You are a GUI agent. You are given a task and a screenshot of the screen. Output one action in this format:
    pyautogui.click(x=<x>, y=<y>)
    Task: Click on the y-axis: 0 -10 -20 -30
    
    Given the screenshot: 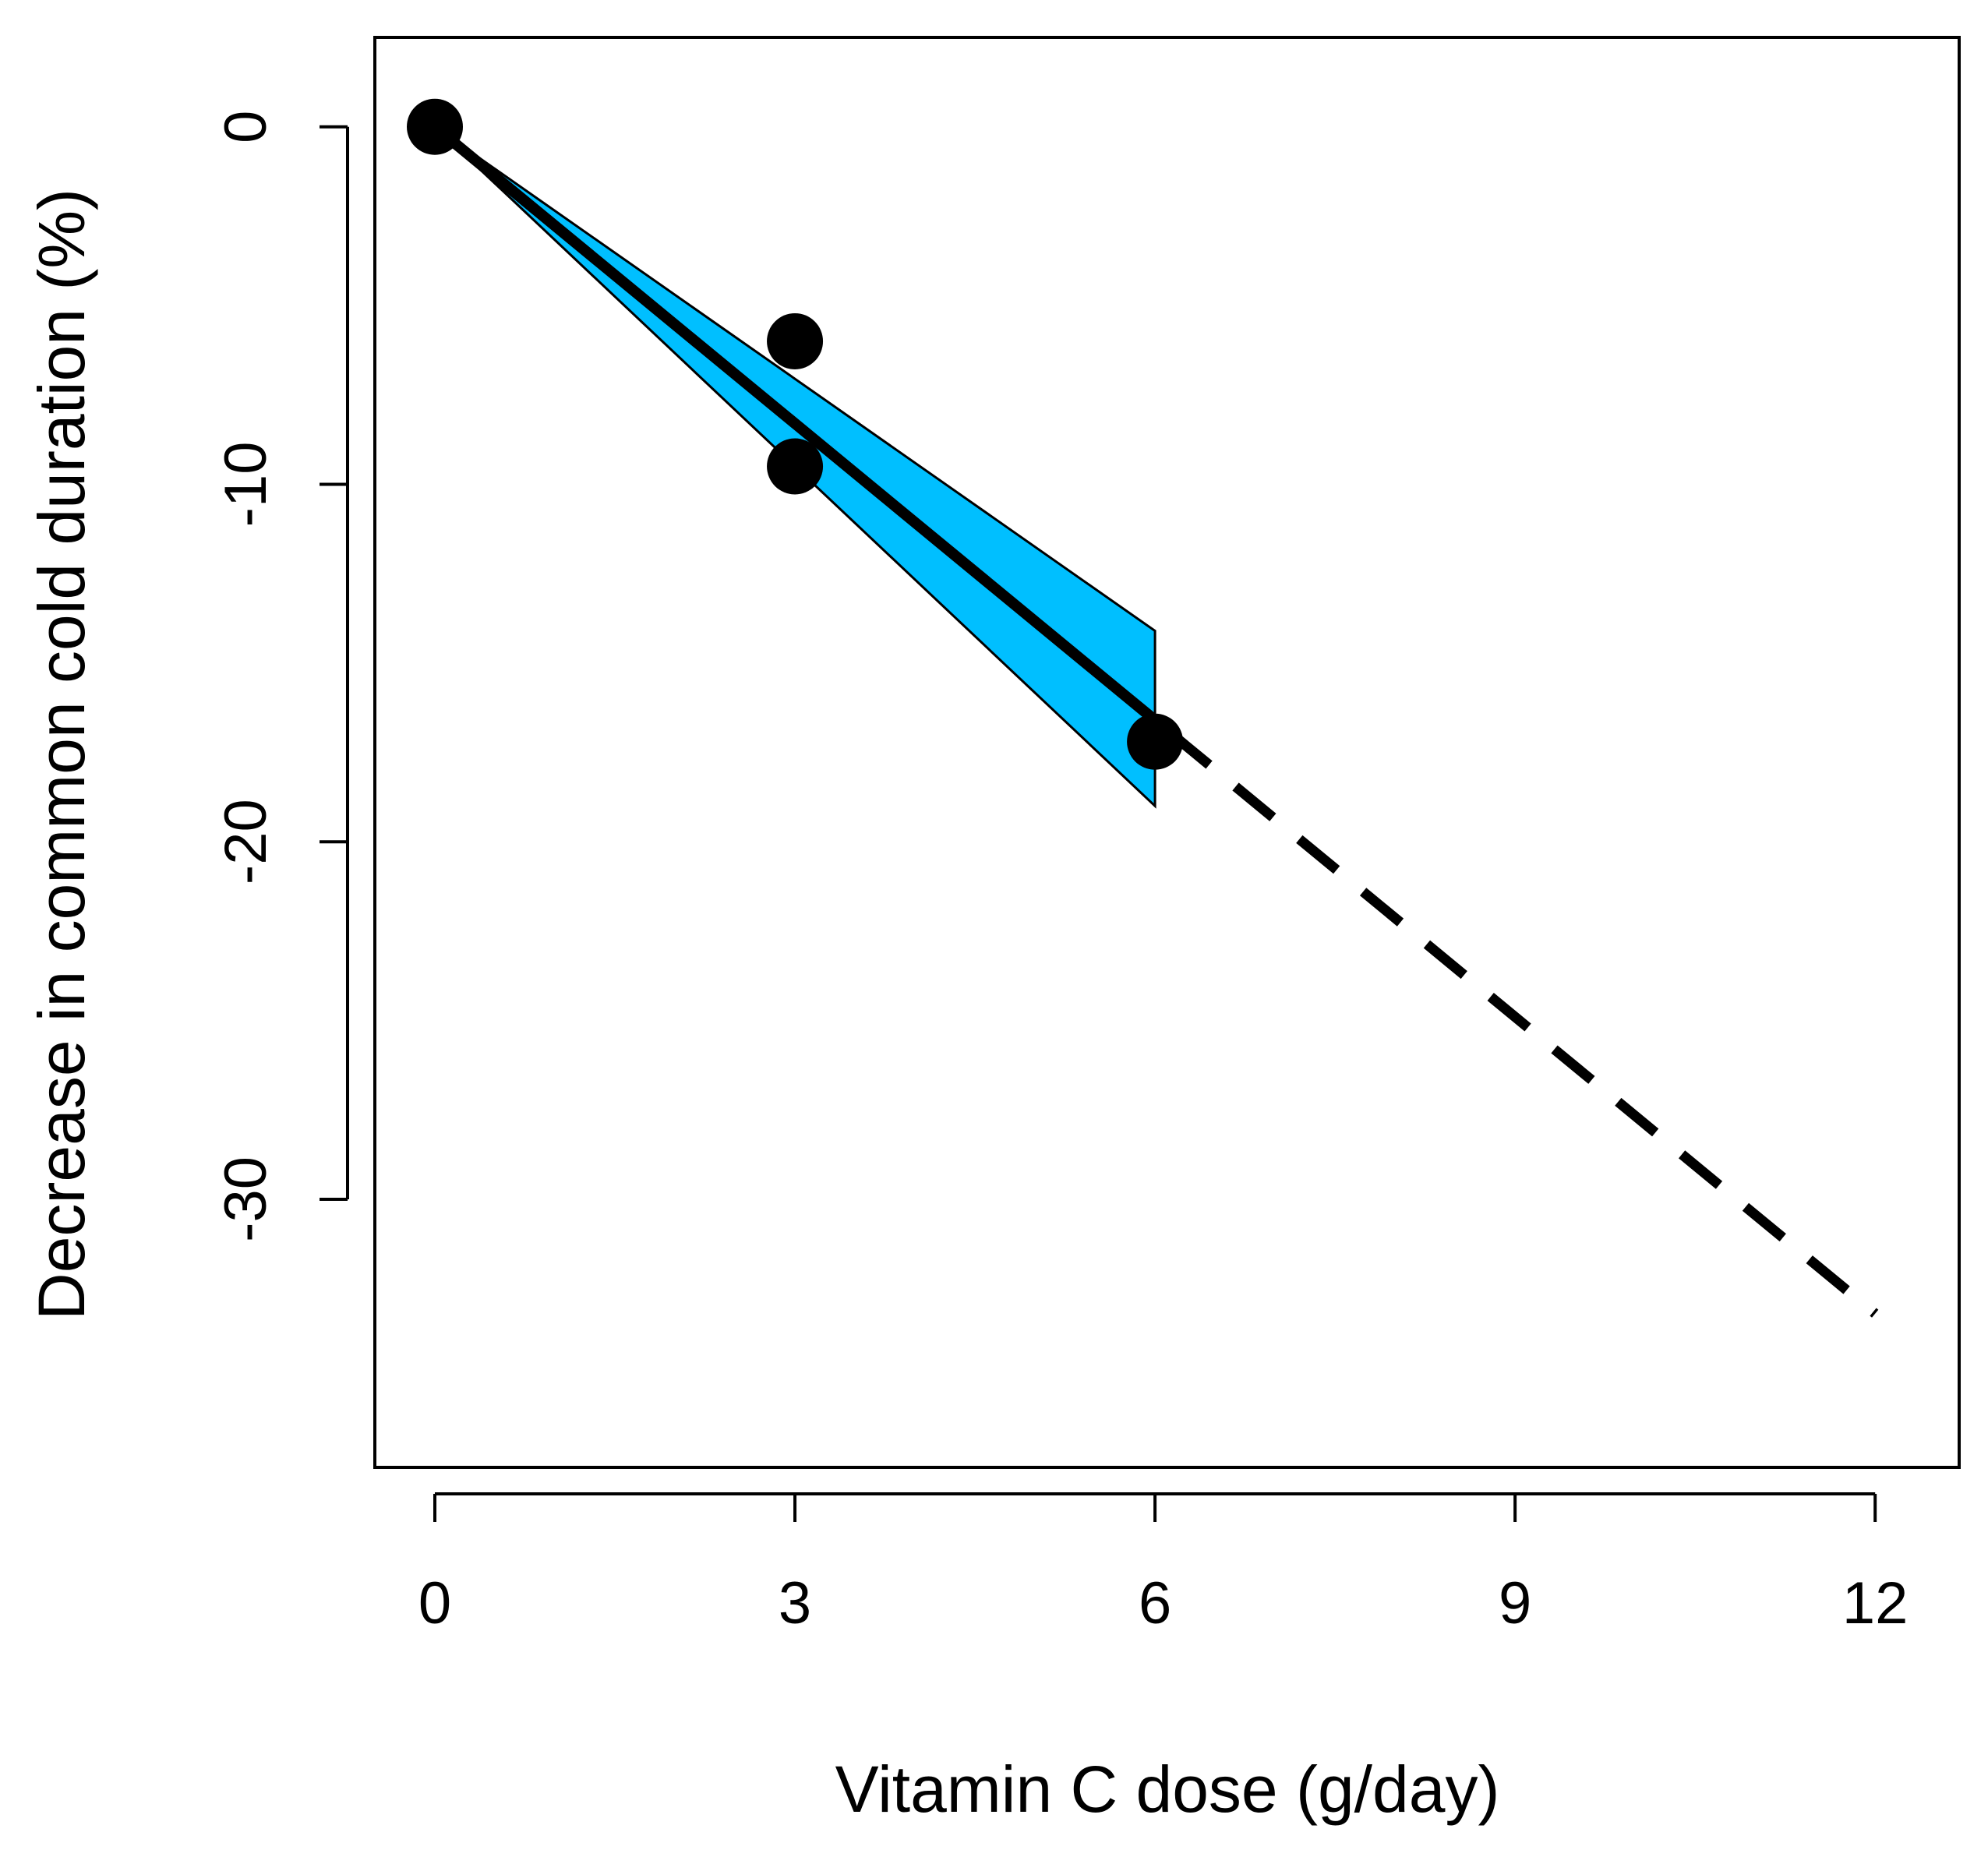 What is the action you would take?
    pyautogui.click(x=281, y=676)
    